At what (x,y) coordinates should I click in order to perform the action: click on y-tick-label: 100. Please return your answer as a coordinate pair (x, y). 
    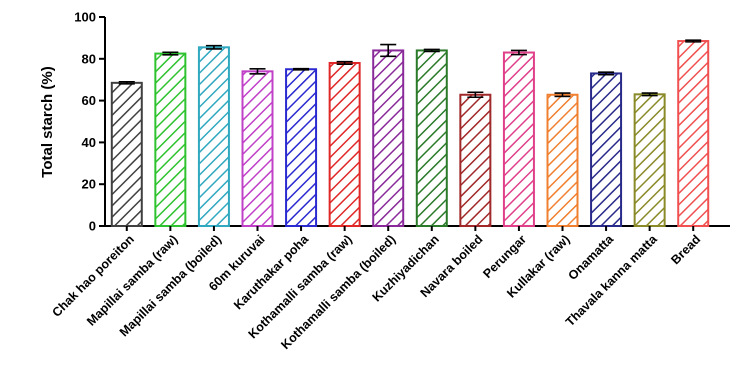
    Looking at the image, I should click on (85, 17).